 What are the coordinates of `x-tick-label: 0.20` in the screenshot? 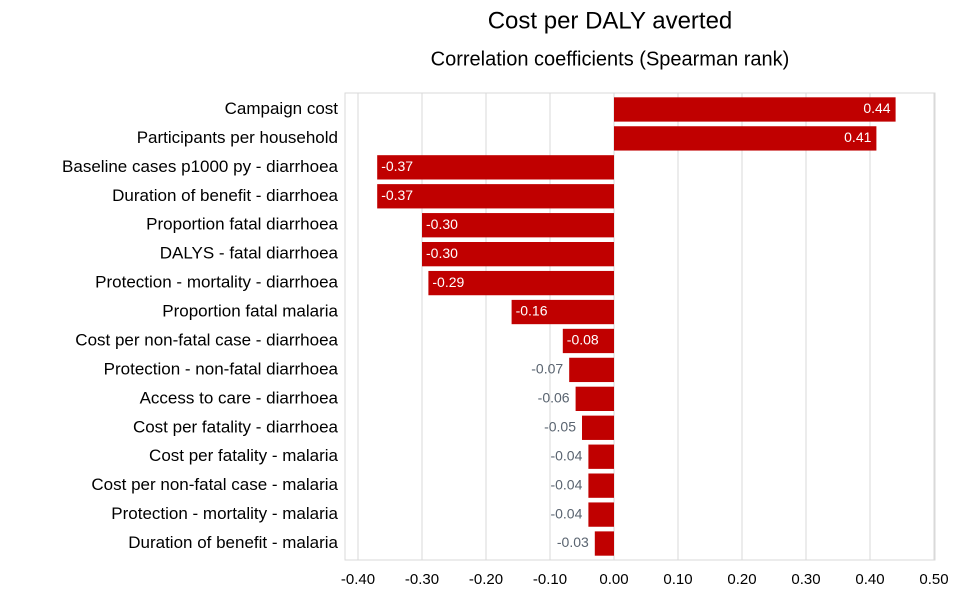 It's located at (741, 579).